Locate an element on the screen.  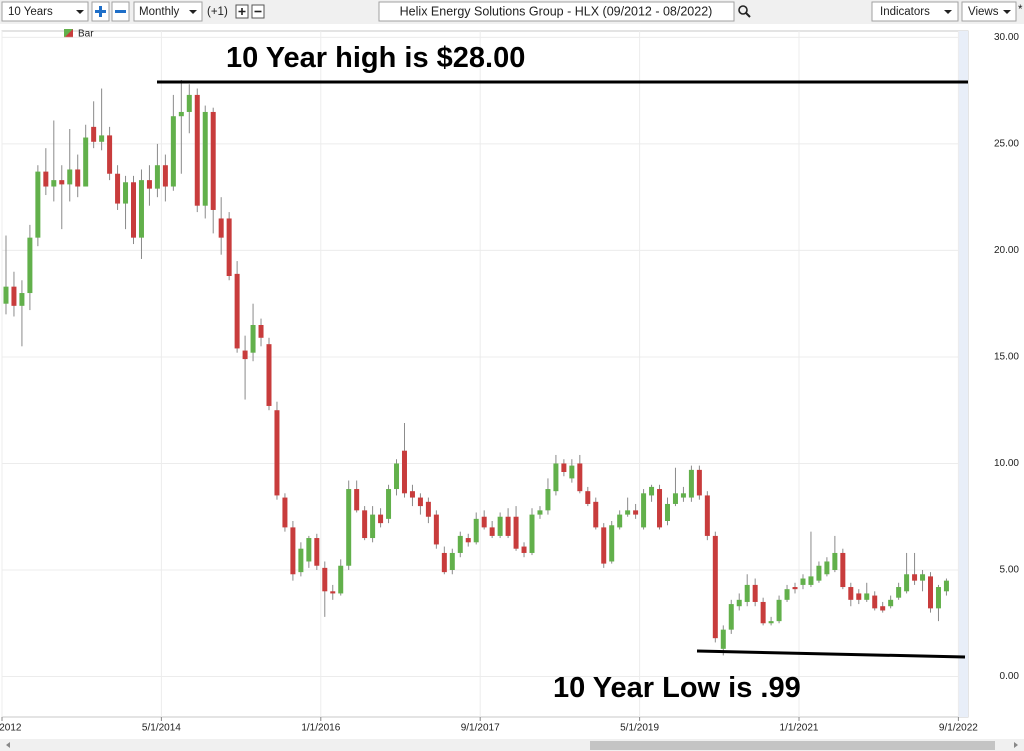
range-select is located at coordinates (45, 11).